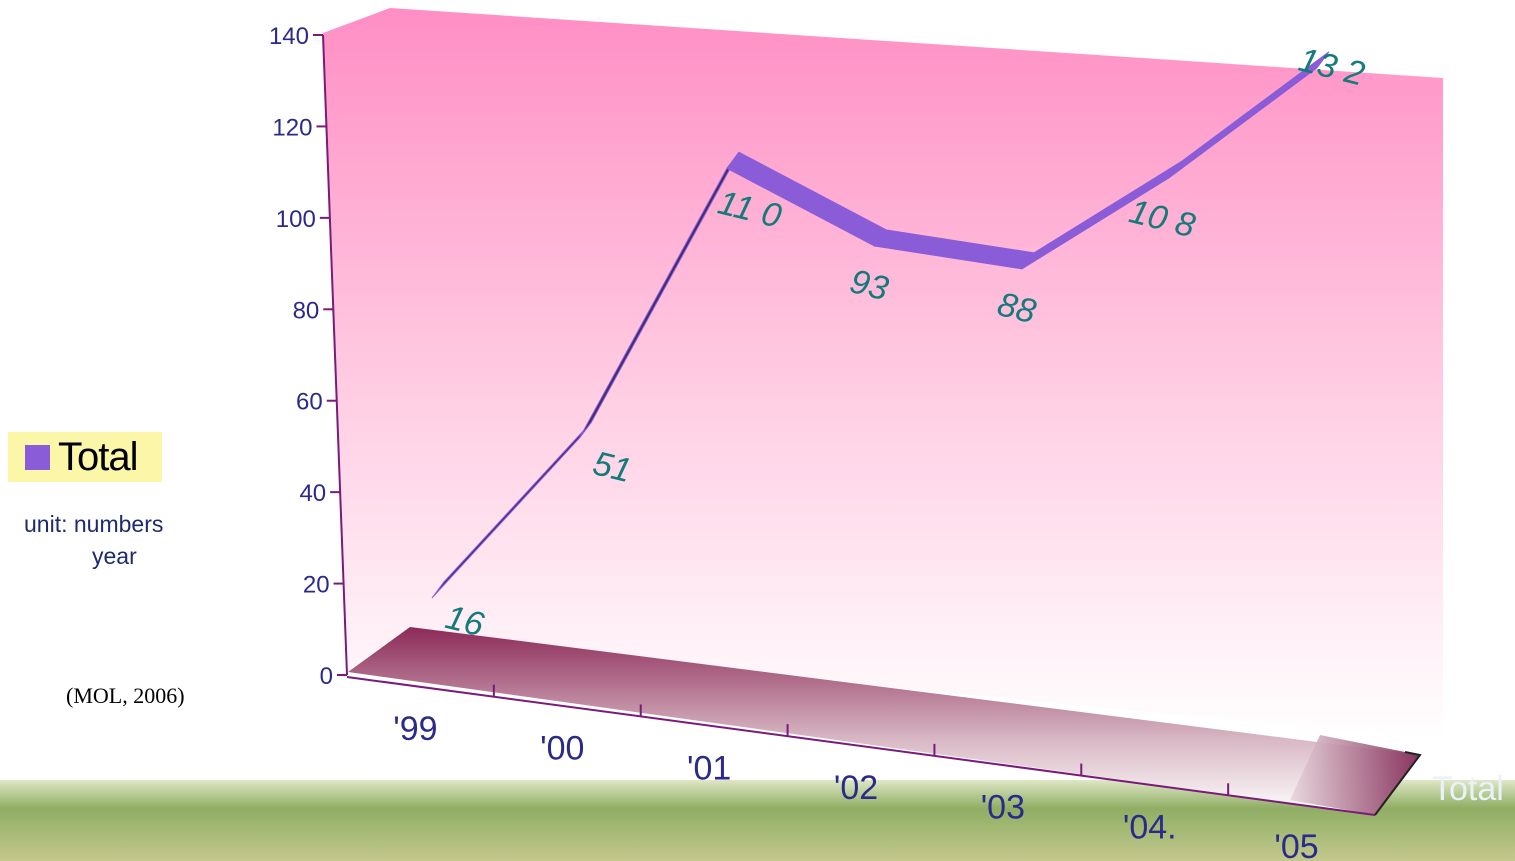 This screenshot has height=861, width=1515. I want to click on x-tick-label: '00, so click(562, 749).